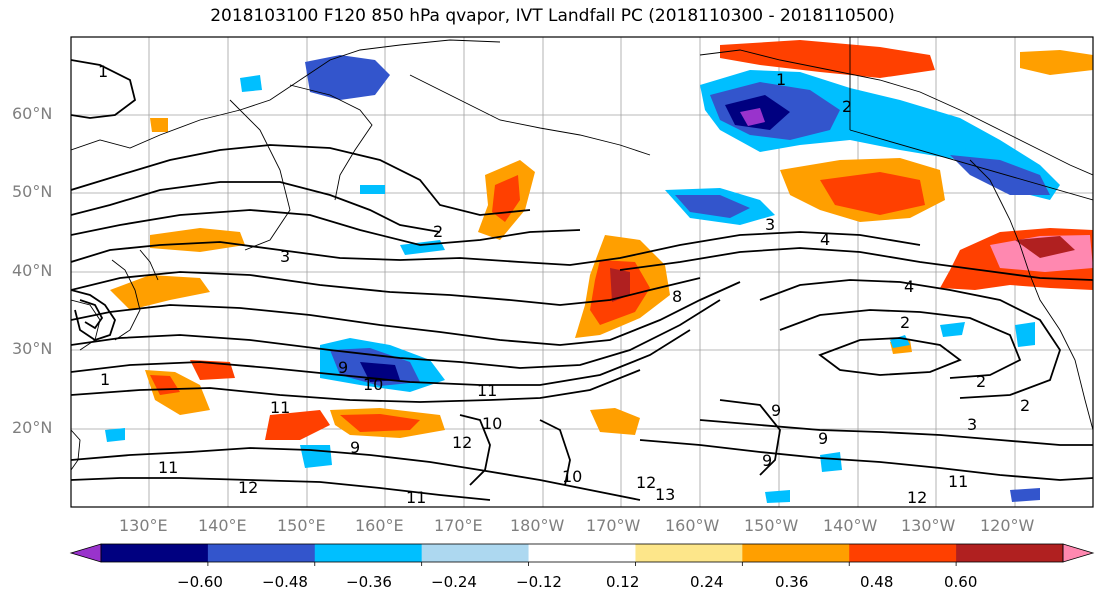 This screenshot has height=601, width=1105. I want to click on colorbar-tick-label: 0.48, so click(877, 582).